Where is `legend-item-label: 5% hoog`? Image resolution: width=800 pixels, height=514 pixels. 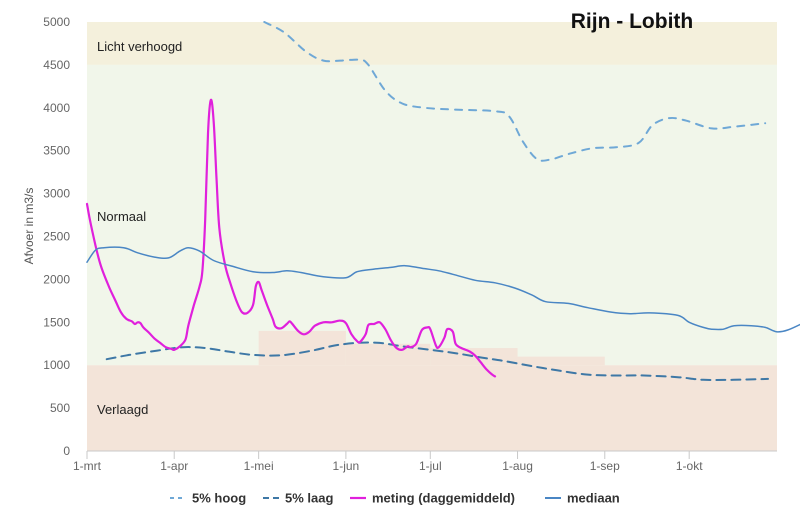 legend-item-label: 5% hoog is located at coordinates (219, 498).